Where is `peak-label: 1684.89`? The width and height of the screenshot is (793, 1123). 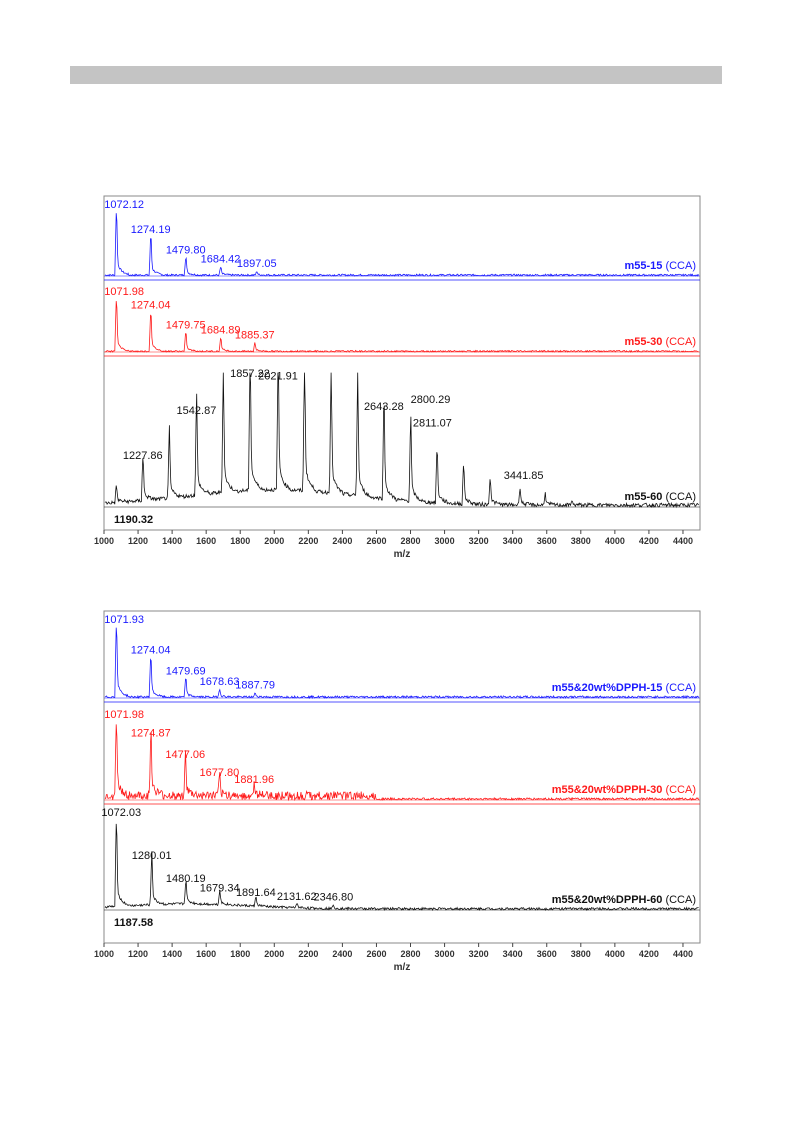
peak-label: 1684.89 is located at coordinates (221, 331).